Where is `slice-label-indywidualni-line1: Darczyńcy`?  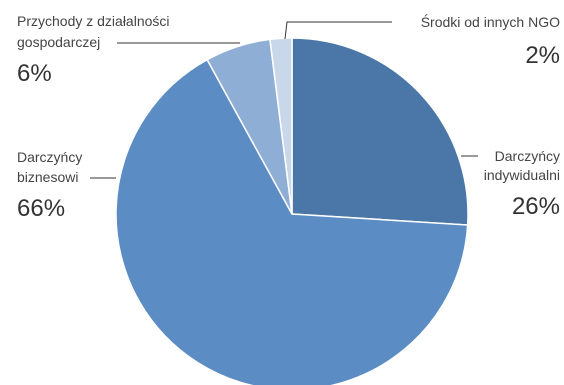
slice-label-indywidualni-line1: Darczyńcy is located at coordinates (527, 156).